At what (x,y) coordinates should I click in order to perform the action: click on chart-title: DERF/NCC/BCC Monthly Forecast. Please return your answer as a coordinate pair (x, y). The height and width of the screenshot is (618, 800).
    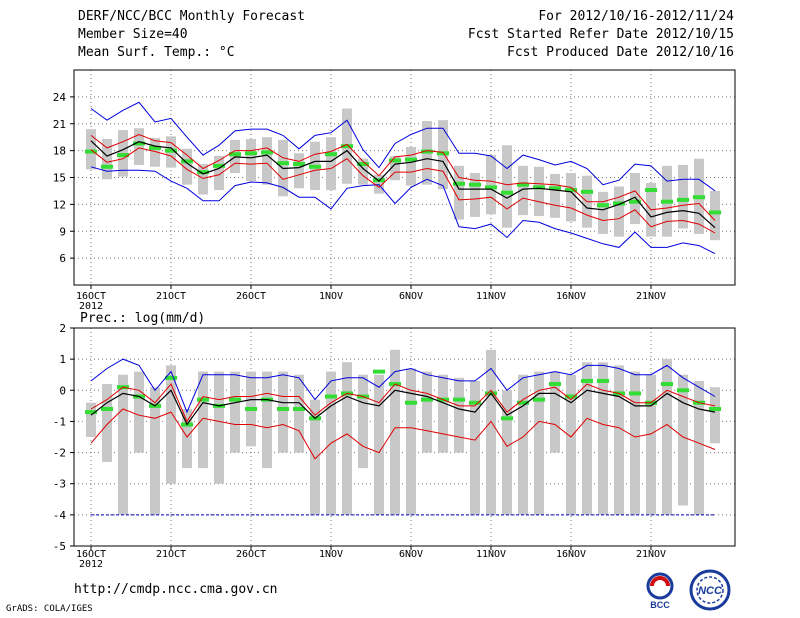
    Looking at the image, I should click on (191, 16).